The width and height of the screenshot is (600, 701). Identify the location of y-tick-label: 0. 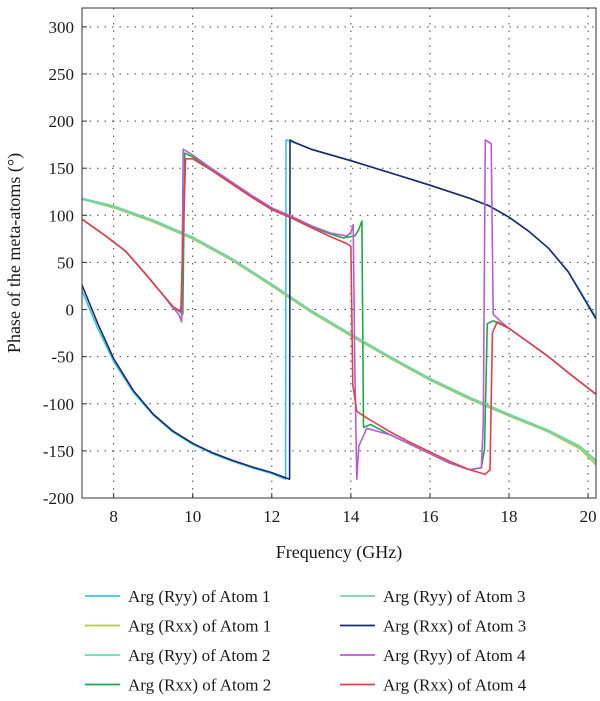
(70, 310).